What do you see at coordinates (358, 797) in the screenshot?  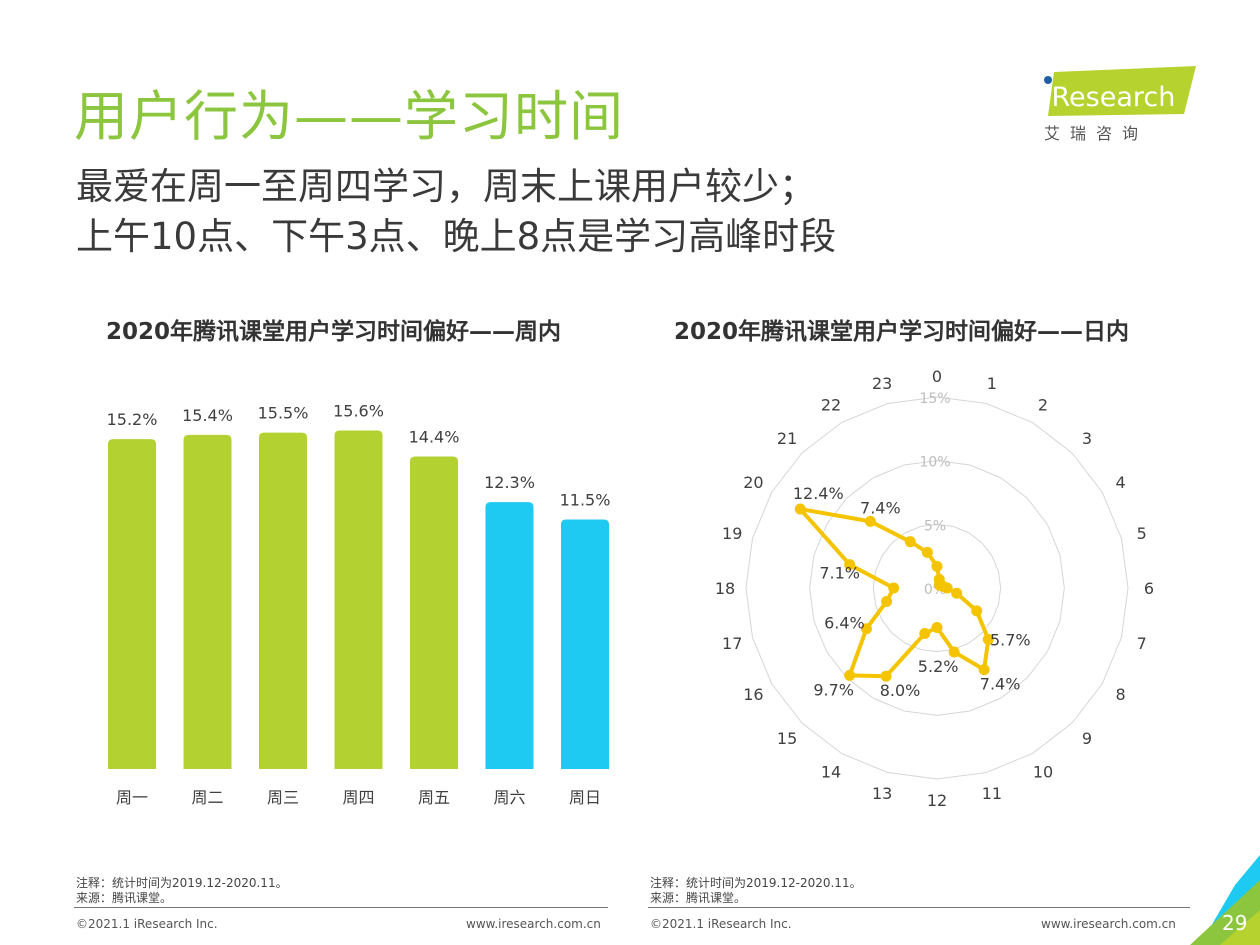 I see `category-label: 周四` at bounding box center [358, 797].